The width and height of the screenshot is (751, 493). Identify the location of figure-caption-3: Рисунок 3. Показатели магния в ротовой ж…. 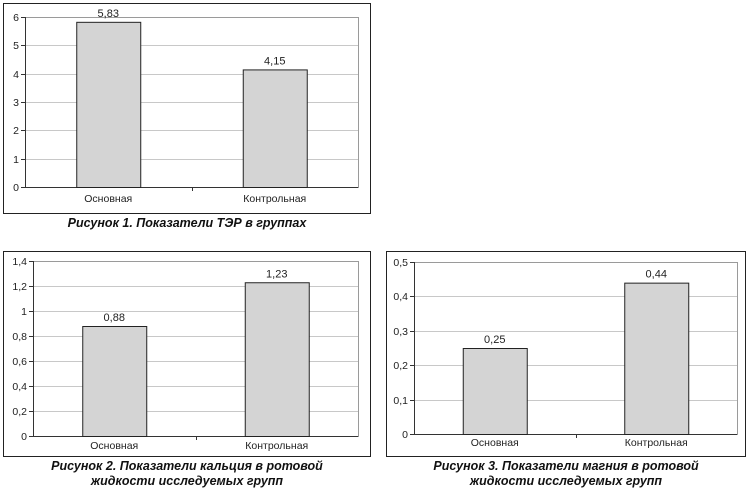
(566, 473).